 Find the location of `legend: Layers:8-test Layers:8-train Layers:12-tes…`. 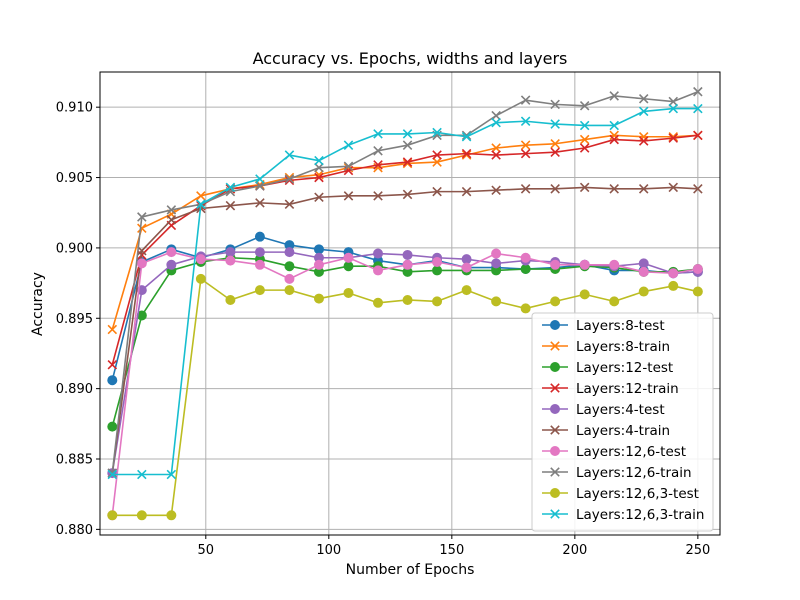

legend: Layers:8-test Layers:8-train Layers:12-tes… is located at coordinates (622, 422).